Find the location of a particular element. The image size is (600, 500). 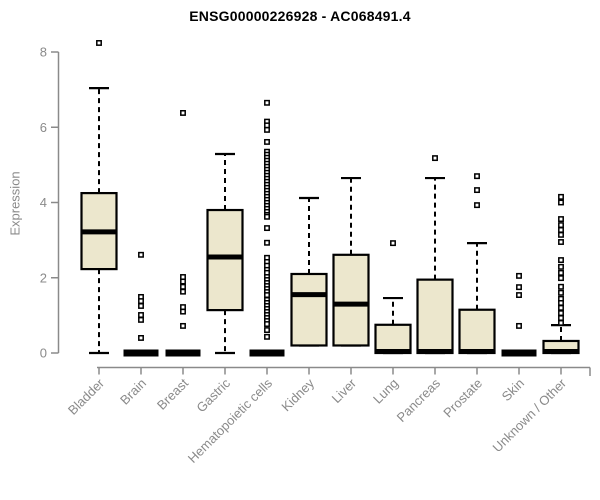

box-lung is located at coordinates (393, 339).